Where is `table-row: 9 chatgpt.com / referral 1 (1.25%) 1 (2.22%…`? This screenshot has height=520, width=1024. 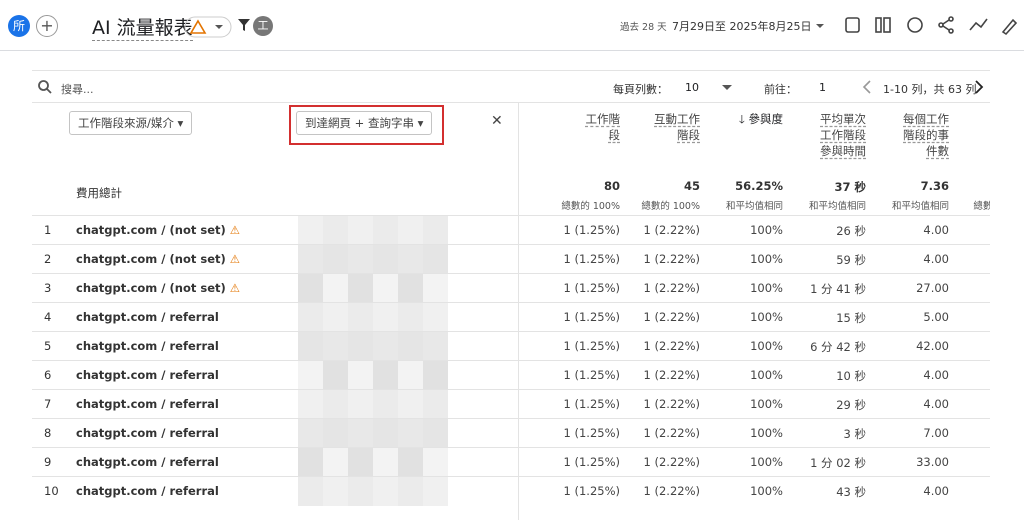
table-row: 9 chatgpt.com / referral 1 (1.25%) 1 (2.22%… is located at coordinates (511, 462).